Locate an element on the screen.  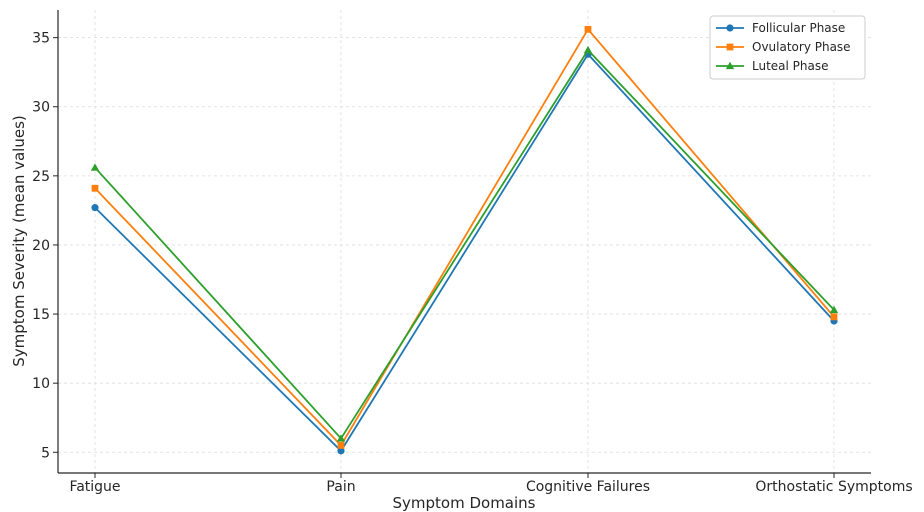
legend-label: Follicular Phase is located at coordinates (798, 28).